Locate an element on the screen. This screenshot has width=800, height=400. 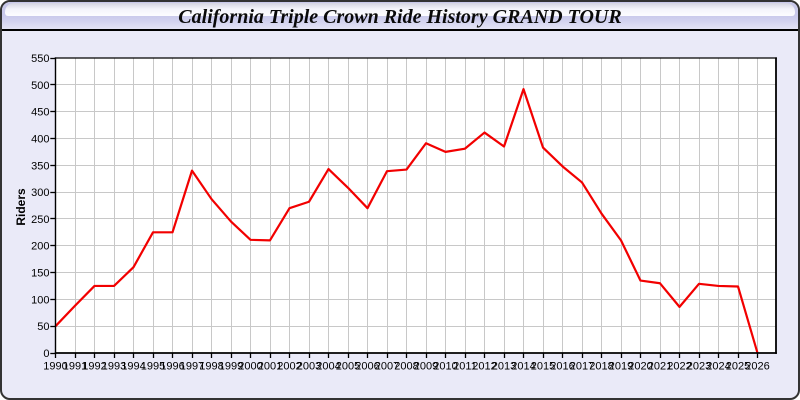
svg-text: 2008 is located at coordinates (406, 367).